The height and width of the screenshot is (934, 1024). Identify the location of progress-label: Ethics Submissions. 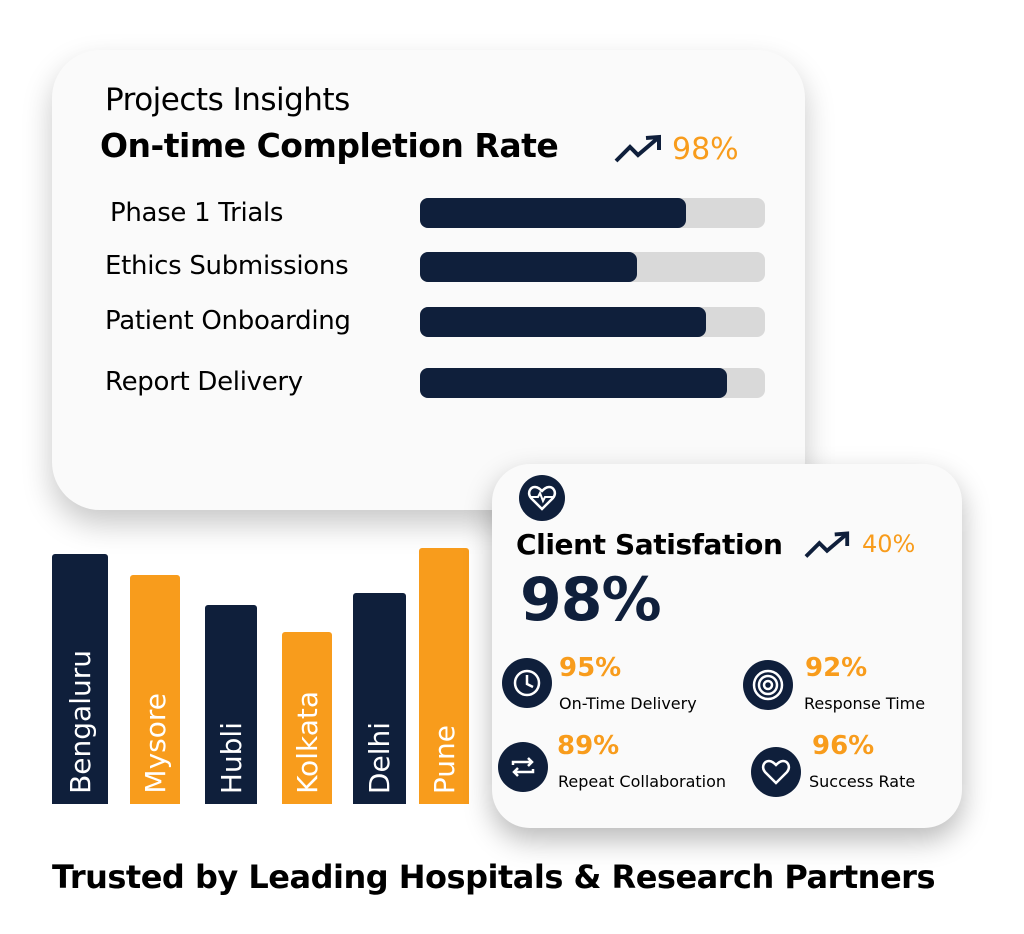
(227, 266).